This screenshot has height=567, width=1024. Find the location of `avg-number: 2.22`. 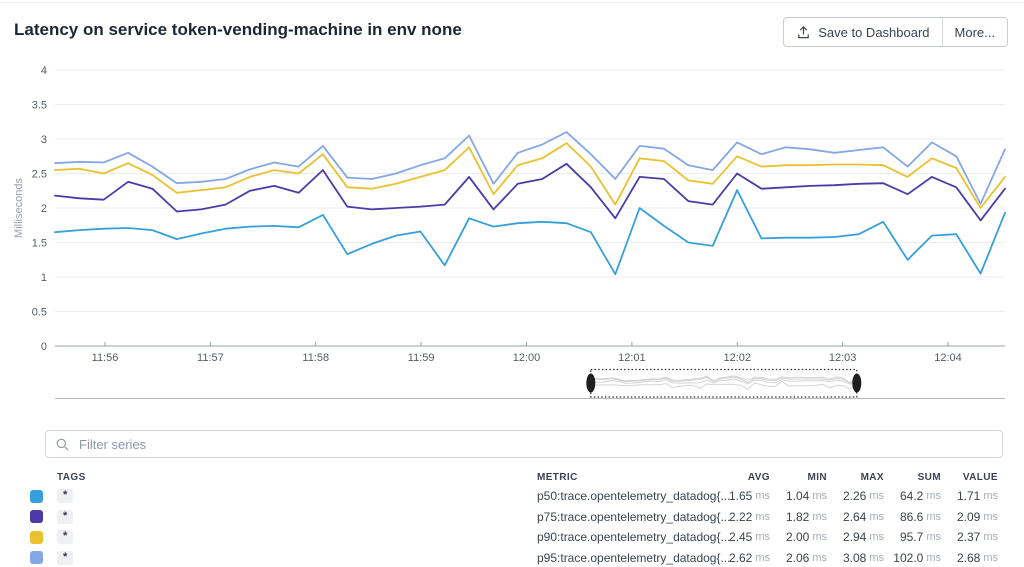

avg-number: 2.22 is located at coordinates (740, 516).